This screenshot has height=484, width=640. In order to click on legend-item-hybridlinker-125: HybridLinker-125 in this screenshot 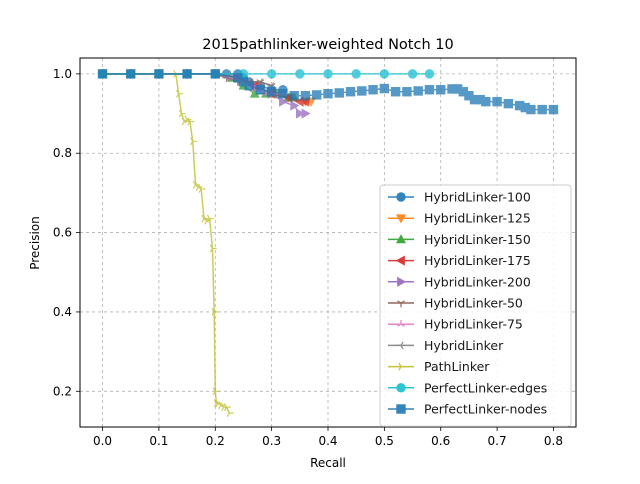, I will do `click(459, 218)`.